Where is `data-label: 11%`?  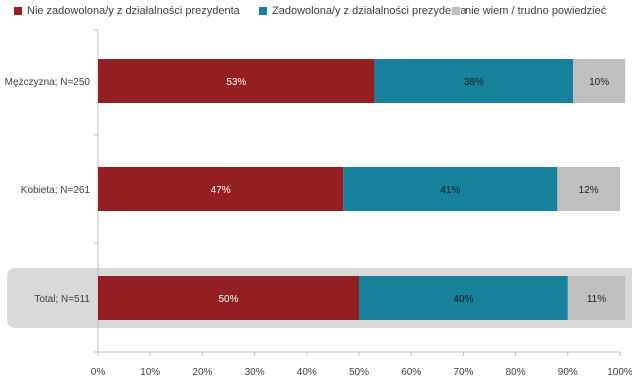 data-label: 11% is located at coordinates (596, 299).